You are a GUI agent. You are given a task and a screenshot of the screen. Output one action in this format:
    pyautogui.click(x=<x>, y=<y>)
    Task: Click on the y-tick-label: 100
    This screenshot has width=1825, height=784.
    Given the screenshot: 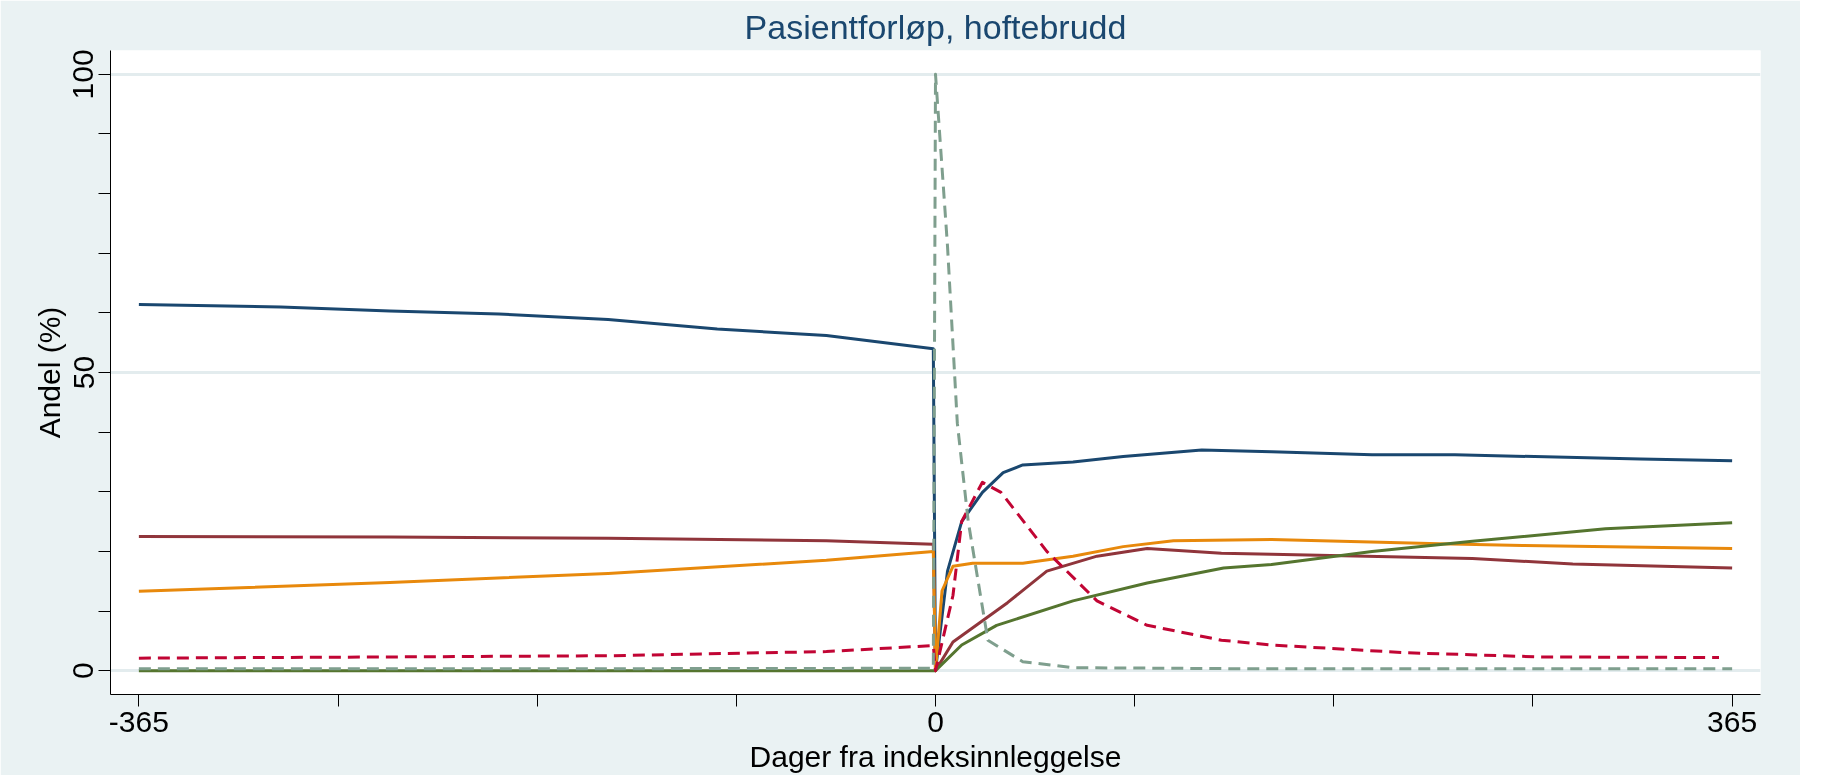 What is the action you would take?
    pyautogui.click(x=83, y=74)
    